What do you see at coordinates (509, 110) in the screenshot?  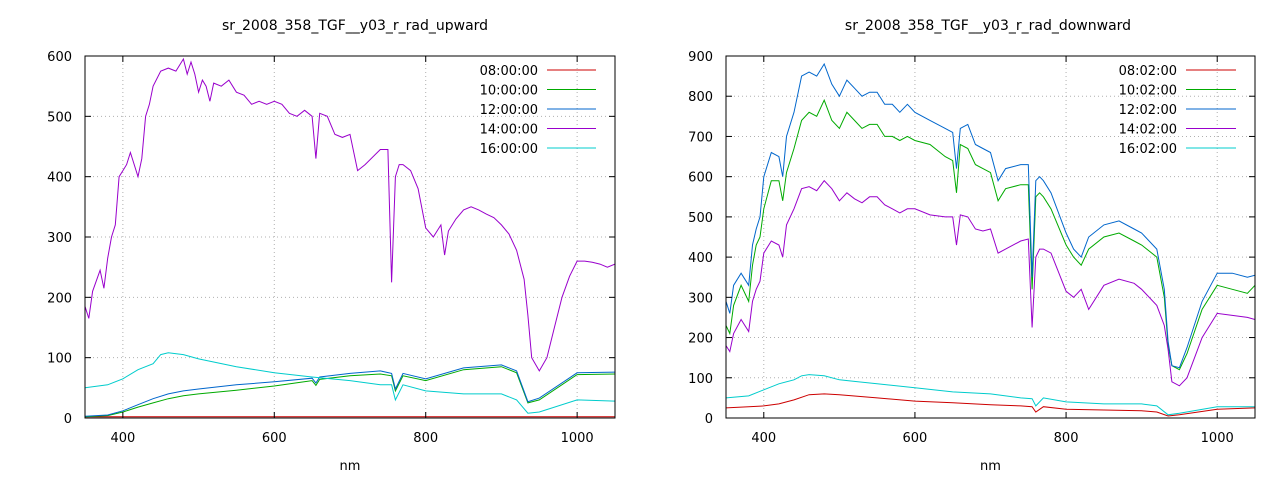 I see `legend-label: 12:00:00` at bounding box center [509, 110].